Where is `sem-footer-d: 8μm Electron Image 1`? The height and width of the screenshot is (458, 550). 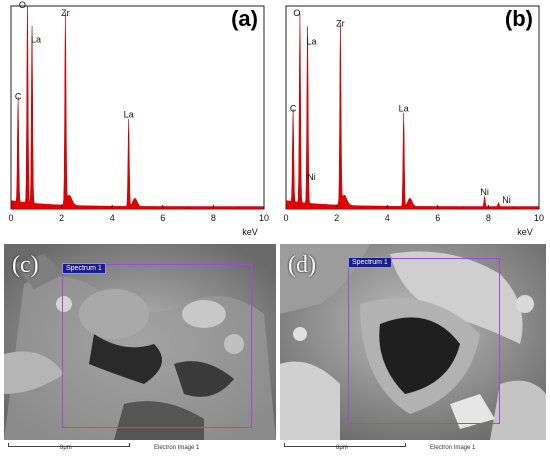
sem-footer-d: 8μm Electron Image 1 is located at coordinates (413, 447).